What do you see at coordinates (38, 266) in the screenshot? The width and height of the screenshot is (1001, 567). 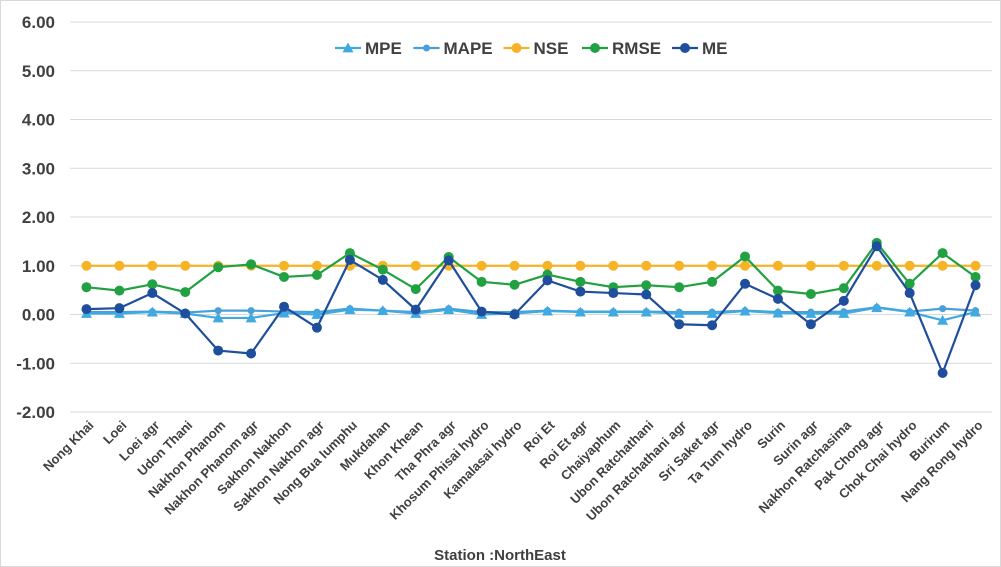 I see `y-tick-label: 1.00` at bounding box center [38, 266].